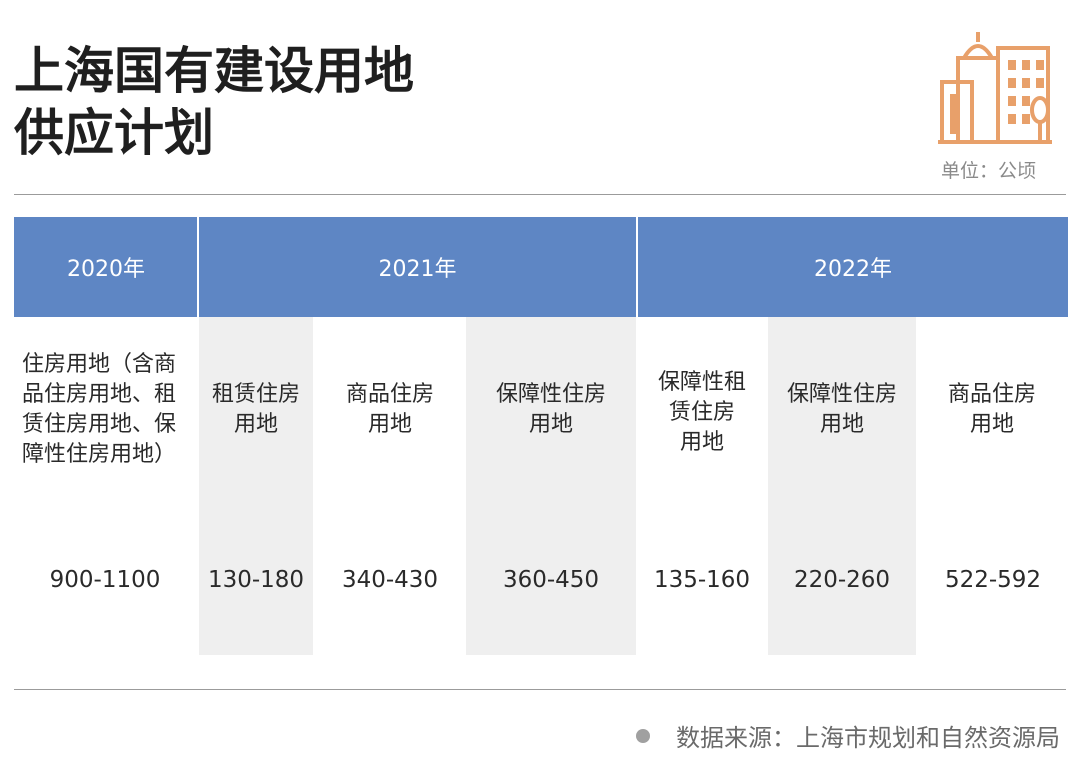 The height and width of the screenshot is (780, 1080). Describe the element at coordinates (214, 102) in the screenshot. I see `page-title: 上海国有建设用地 供应计划` at that location.